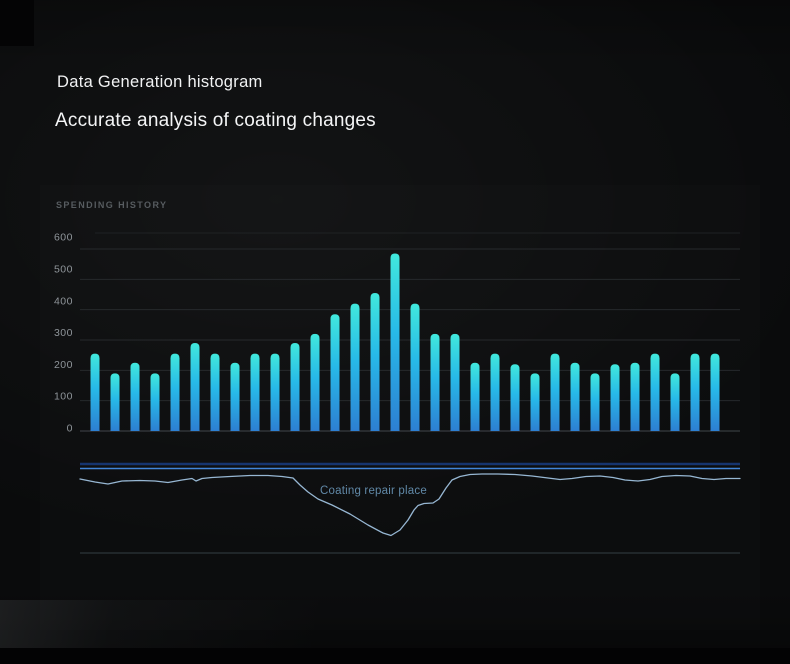 This screenshot has width=790, height=664. Describe the element at coordinates (63, 238) in the screenshot. I see `y-tick-label-600: 600` at that location.